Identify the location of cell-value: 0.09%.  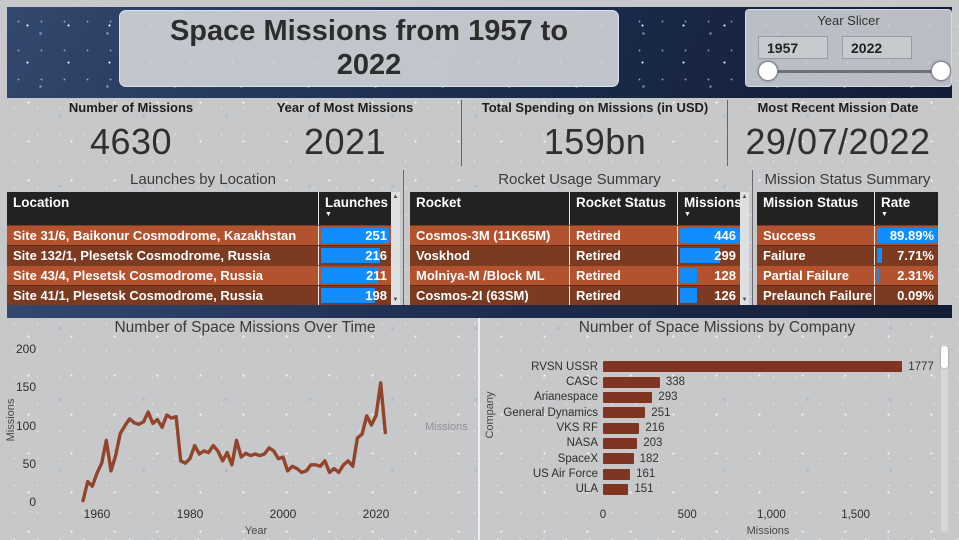
(915, 295).